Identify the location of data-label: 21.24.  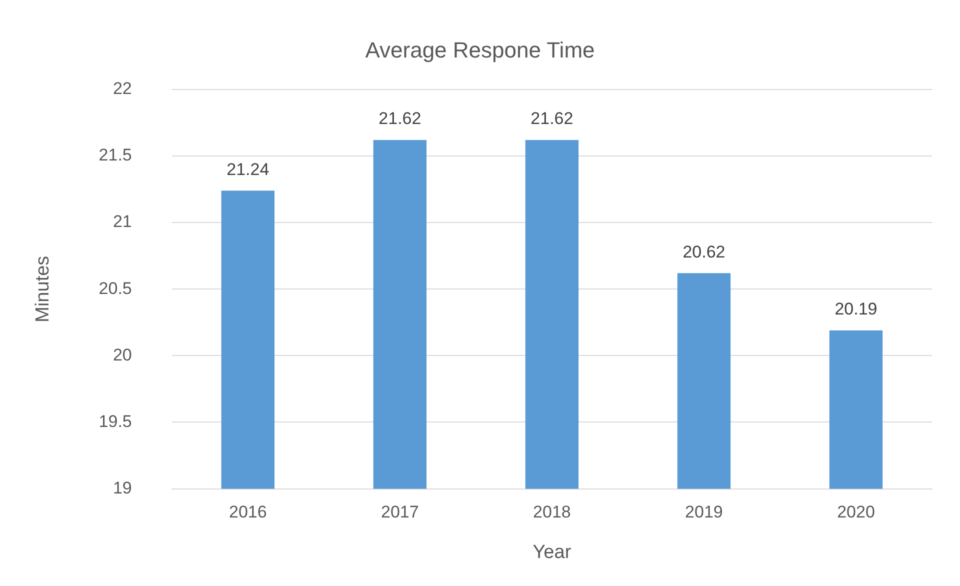
(248, 169).